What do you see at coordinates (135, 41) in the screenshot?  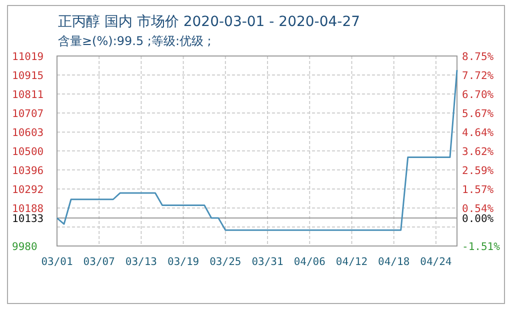 I see `chart-subtitle: 含量≥(%):99.5 ;等级:优级 ;` at bounding box center [135, 41].